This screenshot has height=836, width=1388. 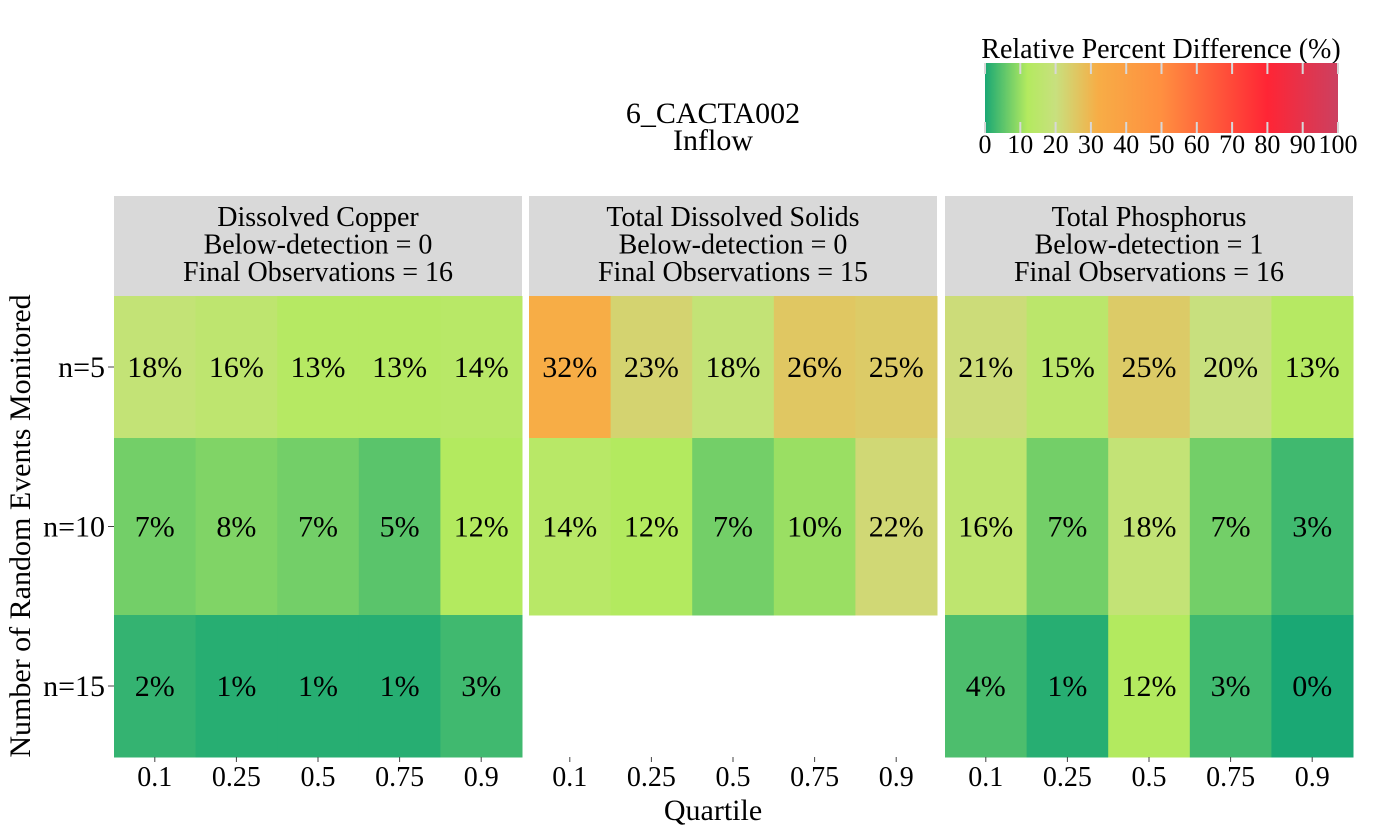 What do you see at coordinates (814, 527) in the screenshot?
I see `cell-value-label: 10%` at bounding box center [814, 527].